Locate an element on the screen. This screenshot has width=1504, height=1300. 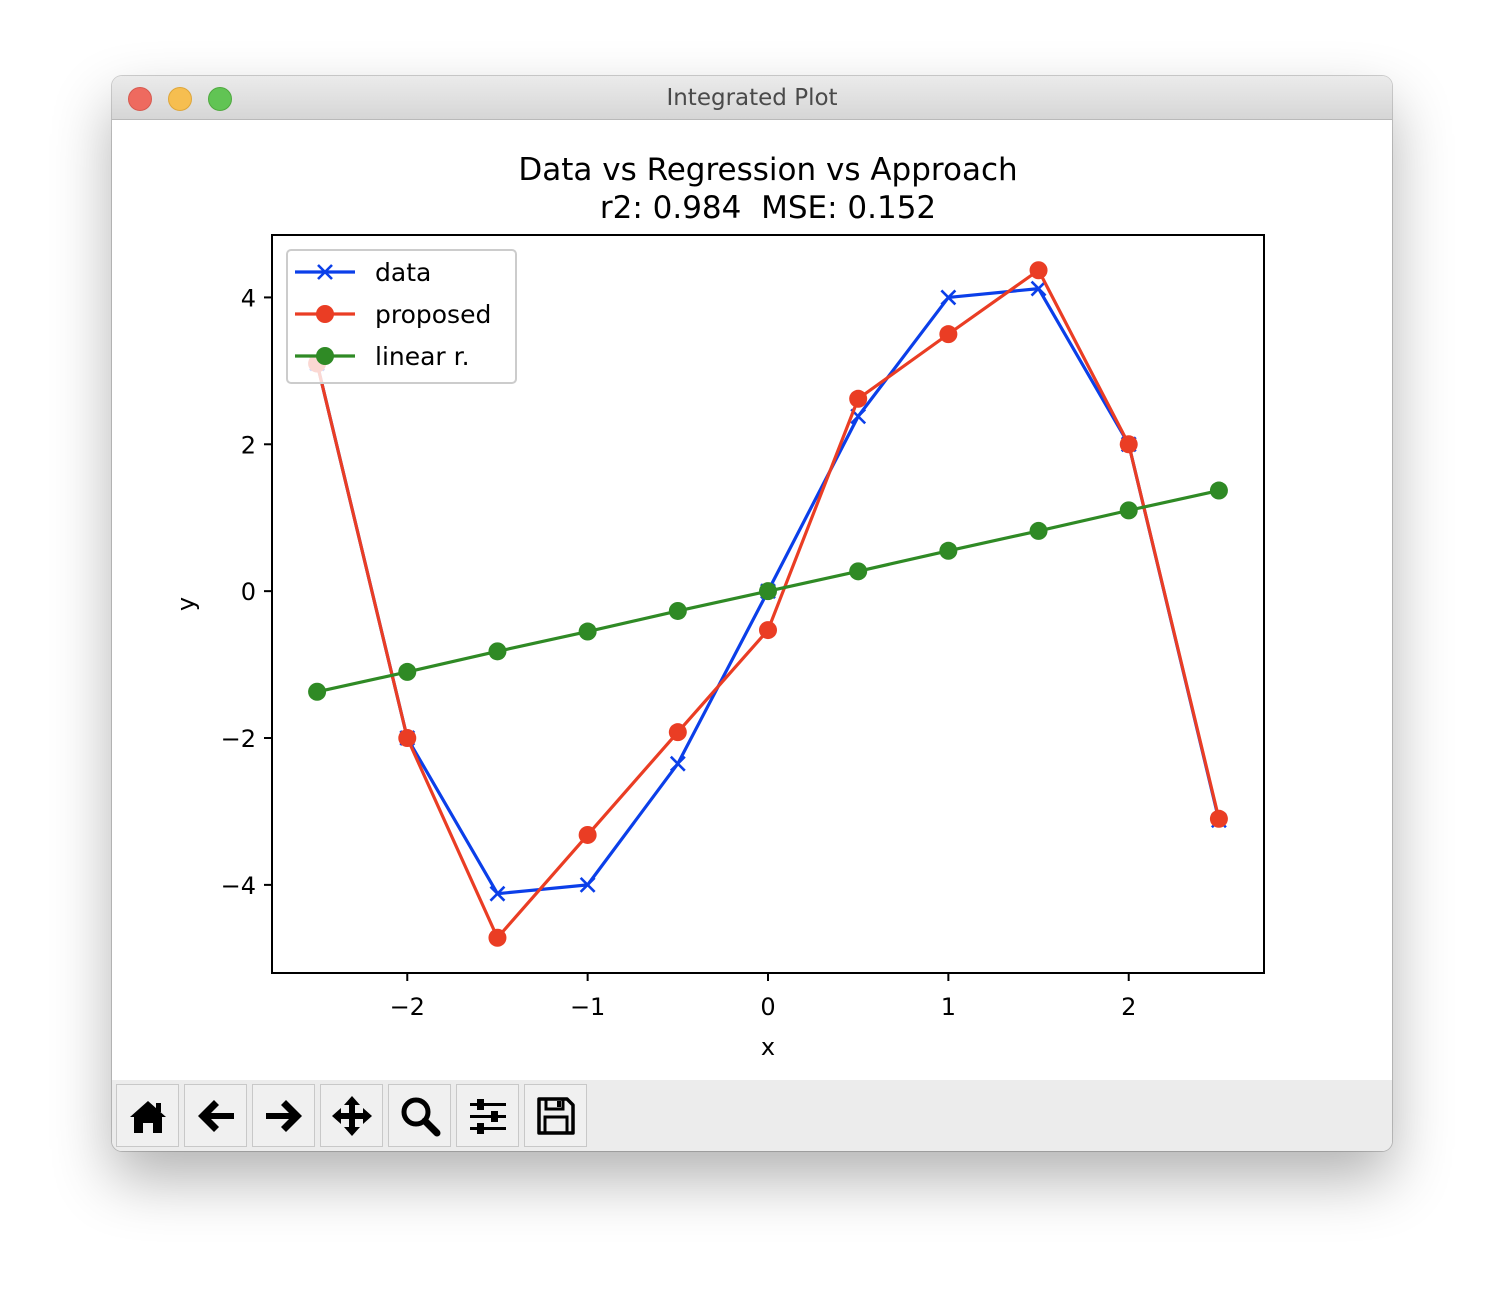
y-axis-label: y is located at coordinates (186, 604).